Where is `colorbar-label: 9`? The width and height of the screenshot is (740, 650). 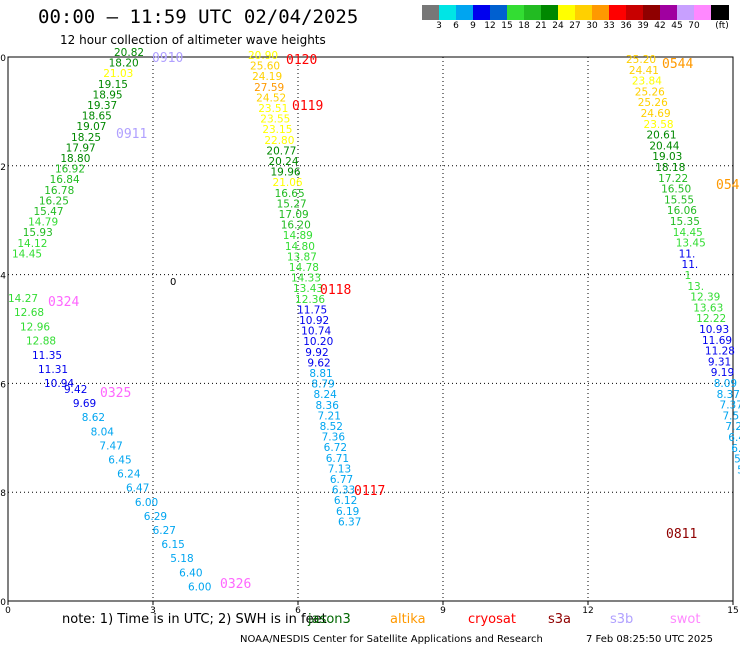
colorbar-label: 9 is located at coordinates (473, 26).